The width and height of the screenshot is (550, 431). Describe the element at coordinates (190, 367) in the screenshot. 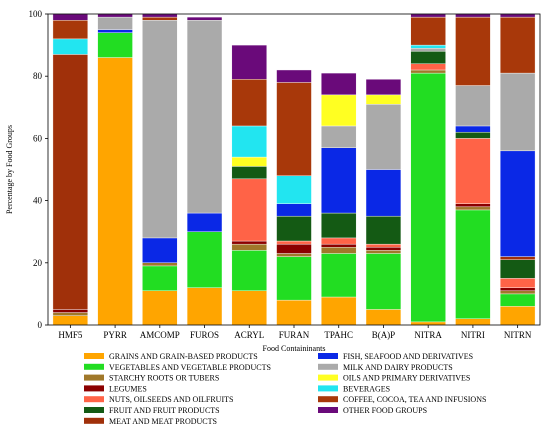

I see `legend-label: VEGETABLES AND VEGETABLE PRODUCTS` at that location.